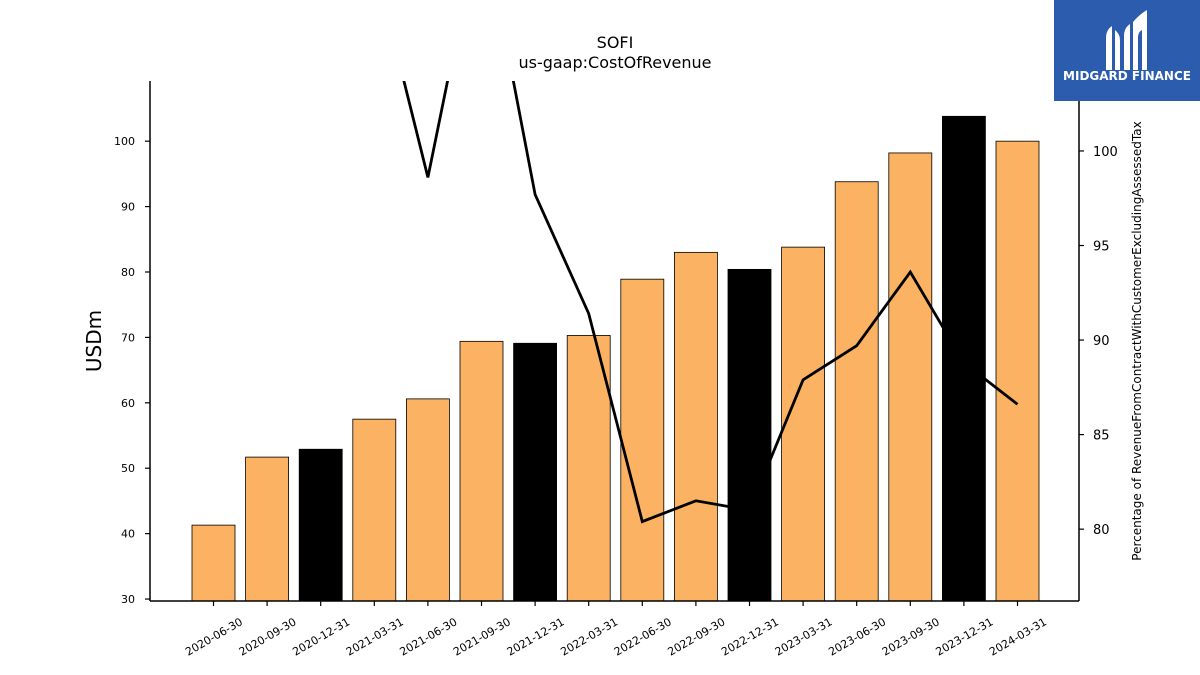  Describe the element at coordinates (1101, 530) in the screenshot. I see `y2-tick-label: 80` at that location.